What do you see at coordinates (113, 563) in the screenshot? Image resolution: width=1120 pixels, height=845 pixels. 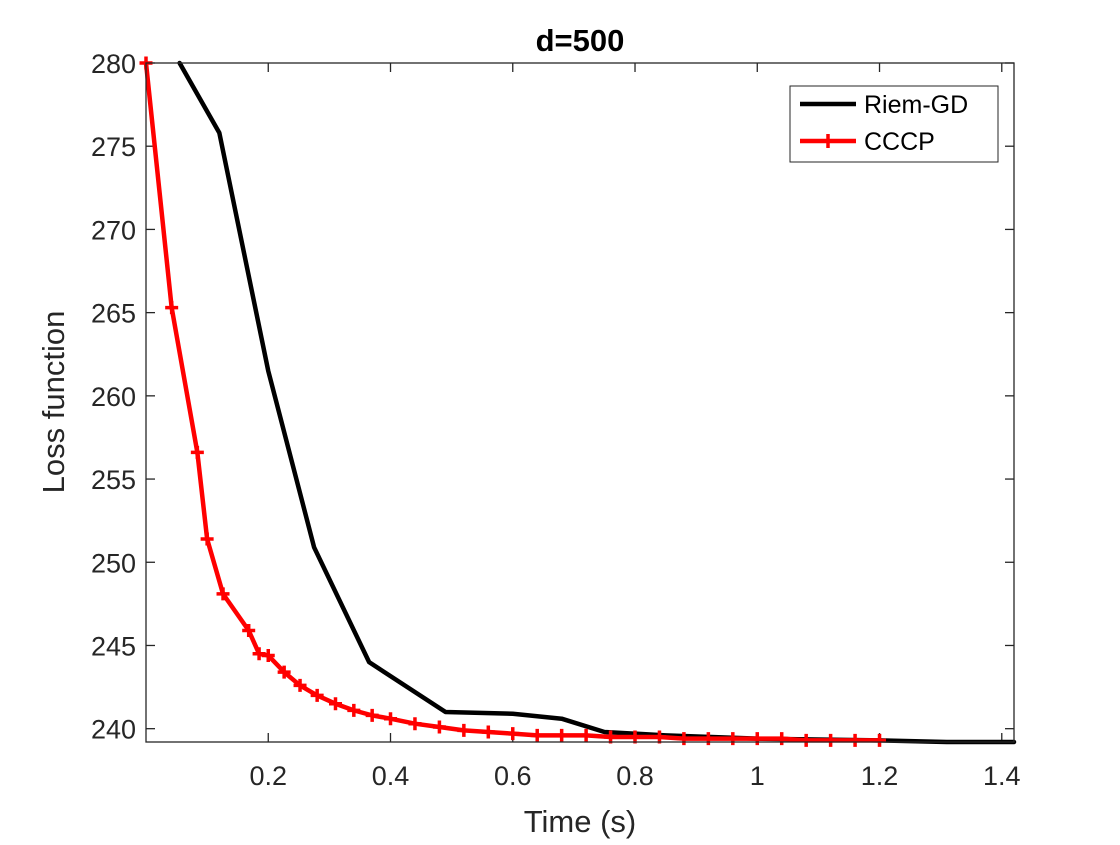 I see `y-tick-label: 250` at bounding box center [113, 563].